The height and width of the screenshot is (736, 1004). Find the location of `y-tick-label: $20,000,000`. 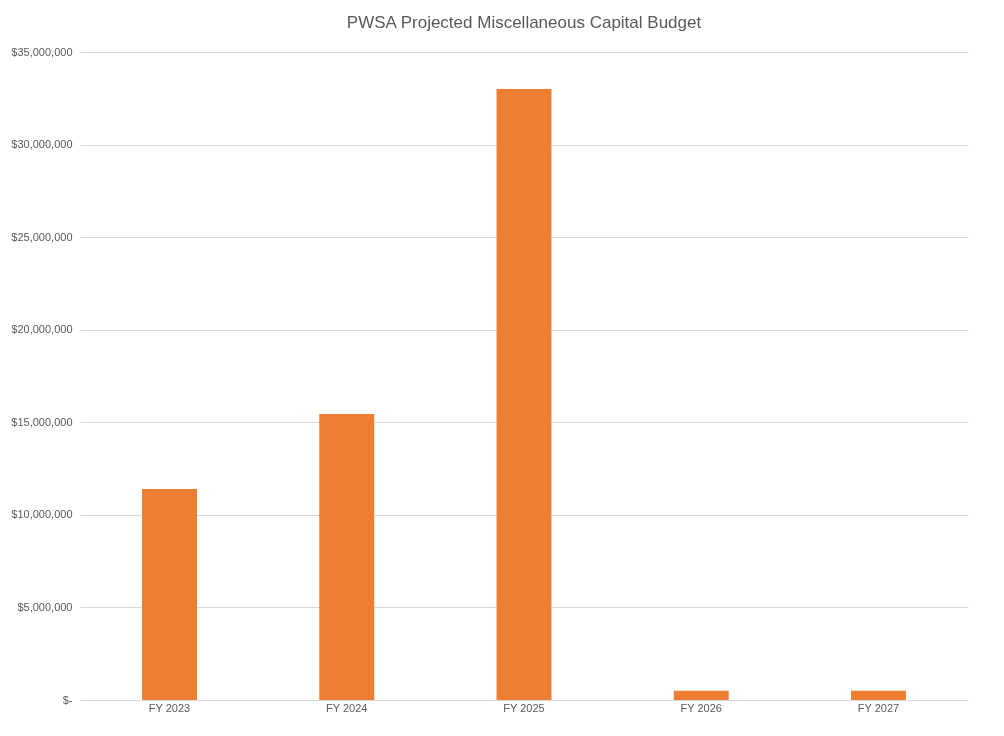

y-tick-label: $20,000,000 is located at coordinates (42, 329).